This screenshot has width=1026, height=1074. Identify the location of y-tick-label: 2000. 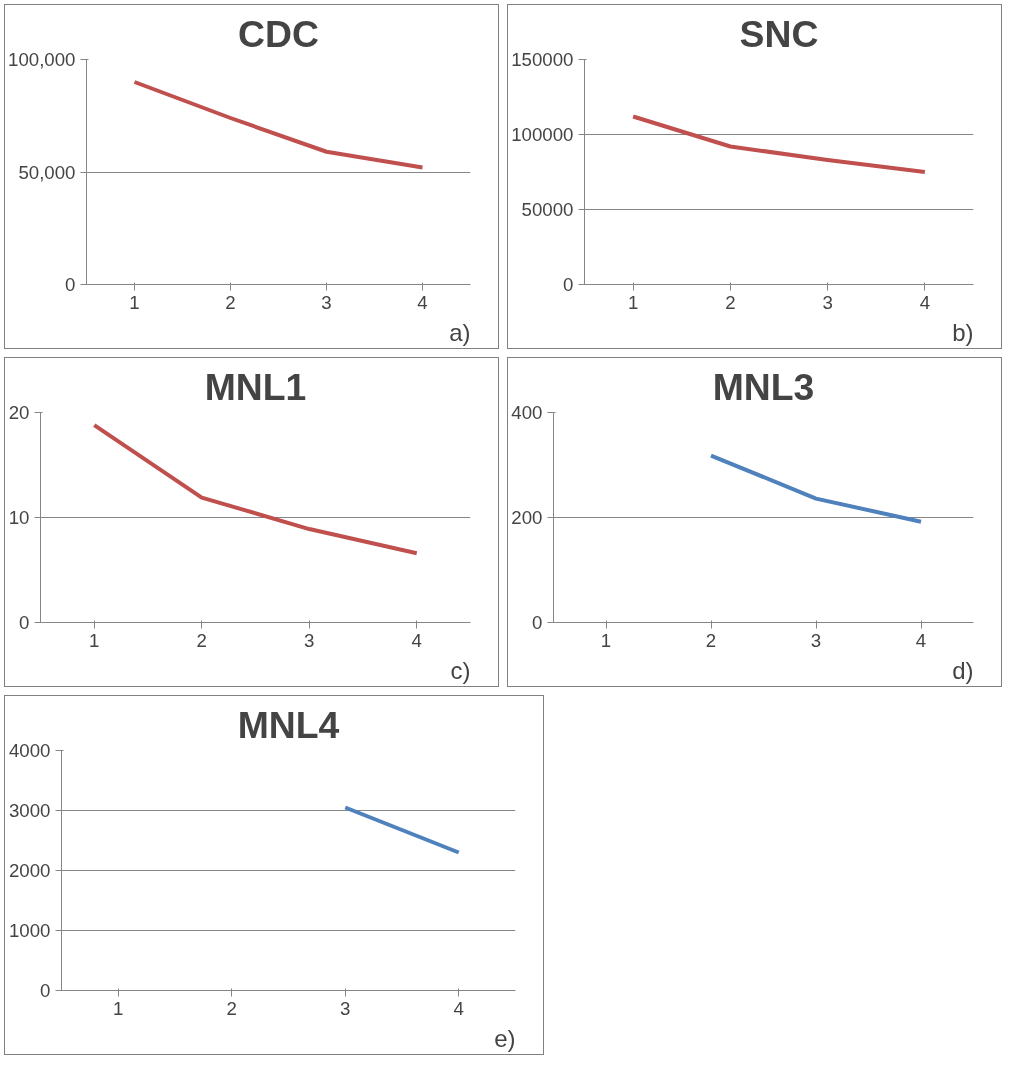
(30, 870).